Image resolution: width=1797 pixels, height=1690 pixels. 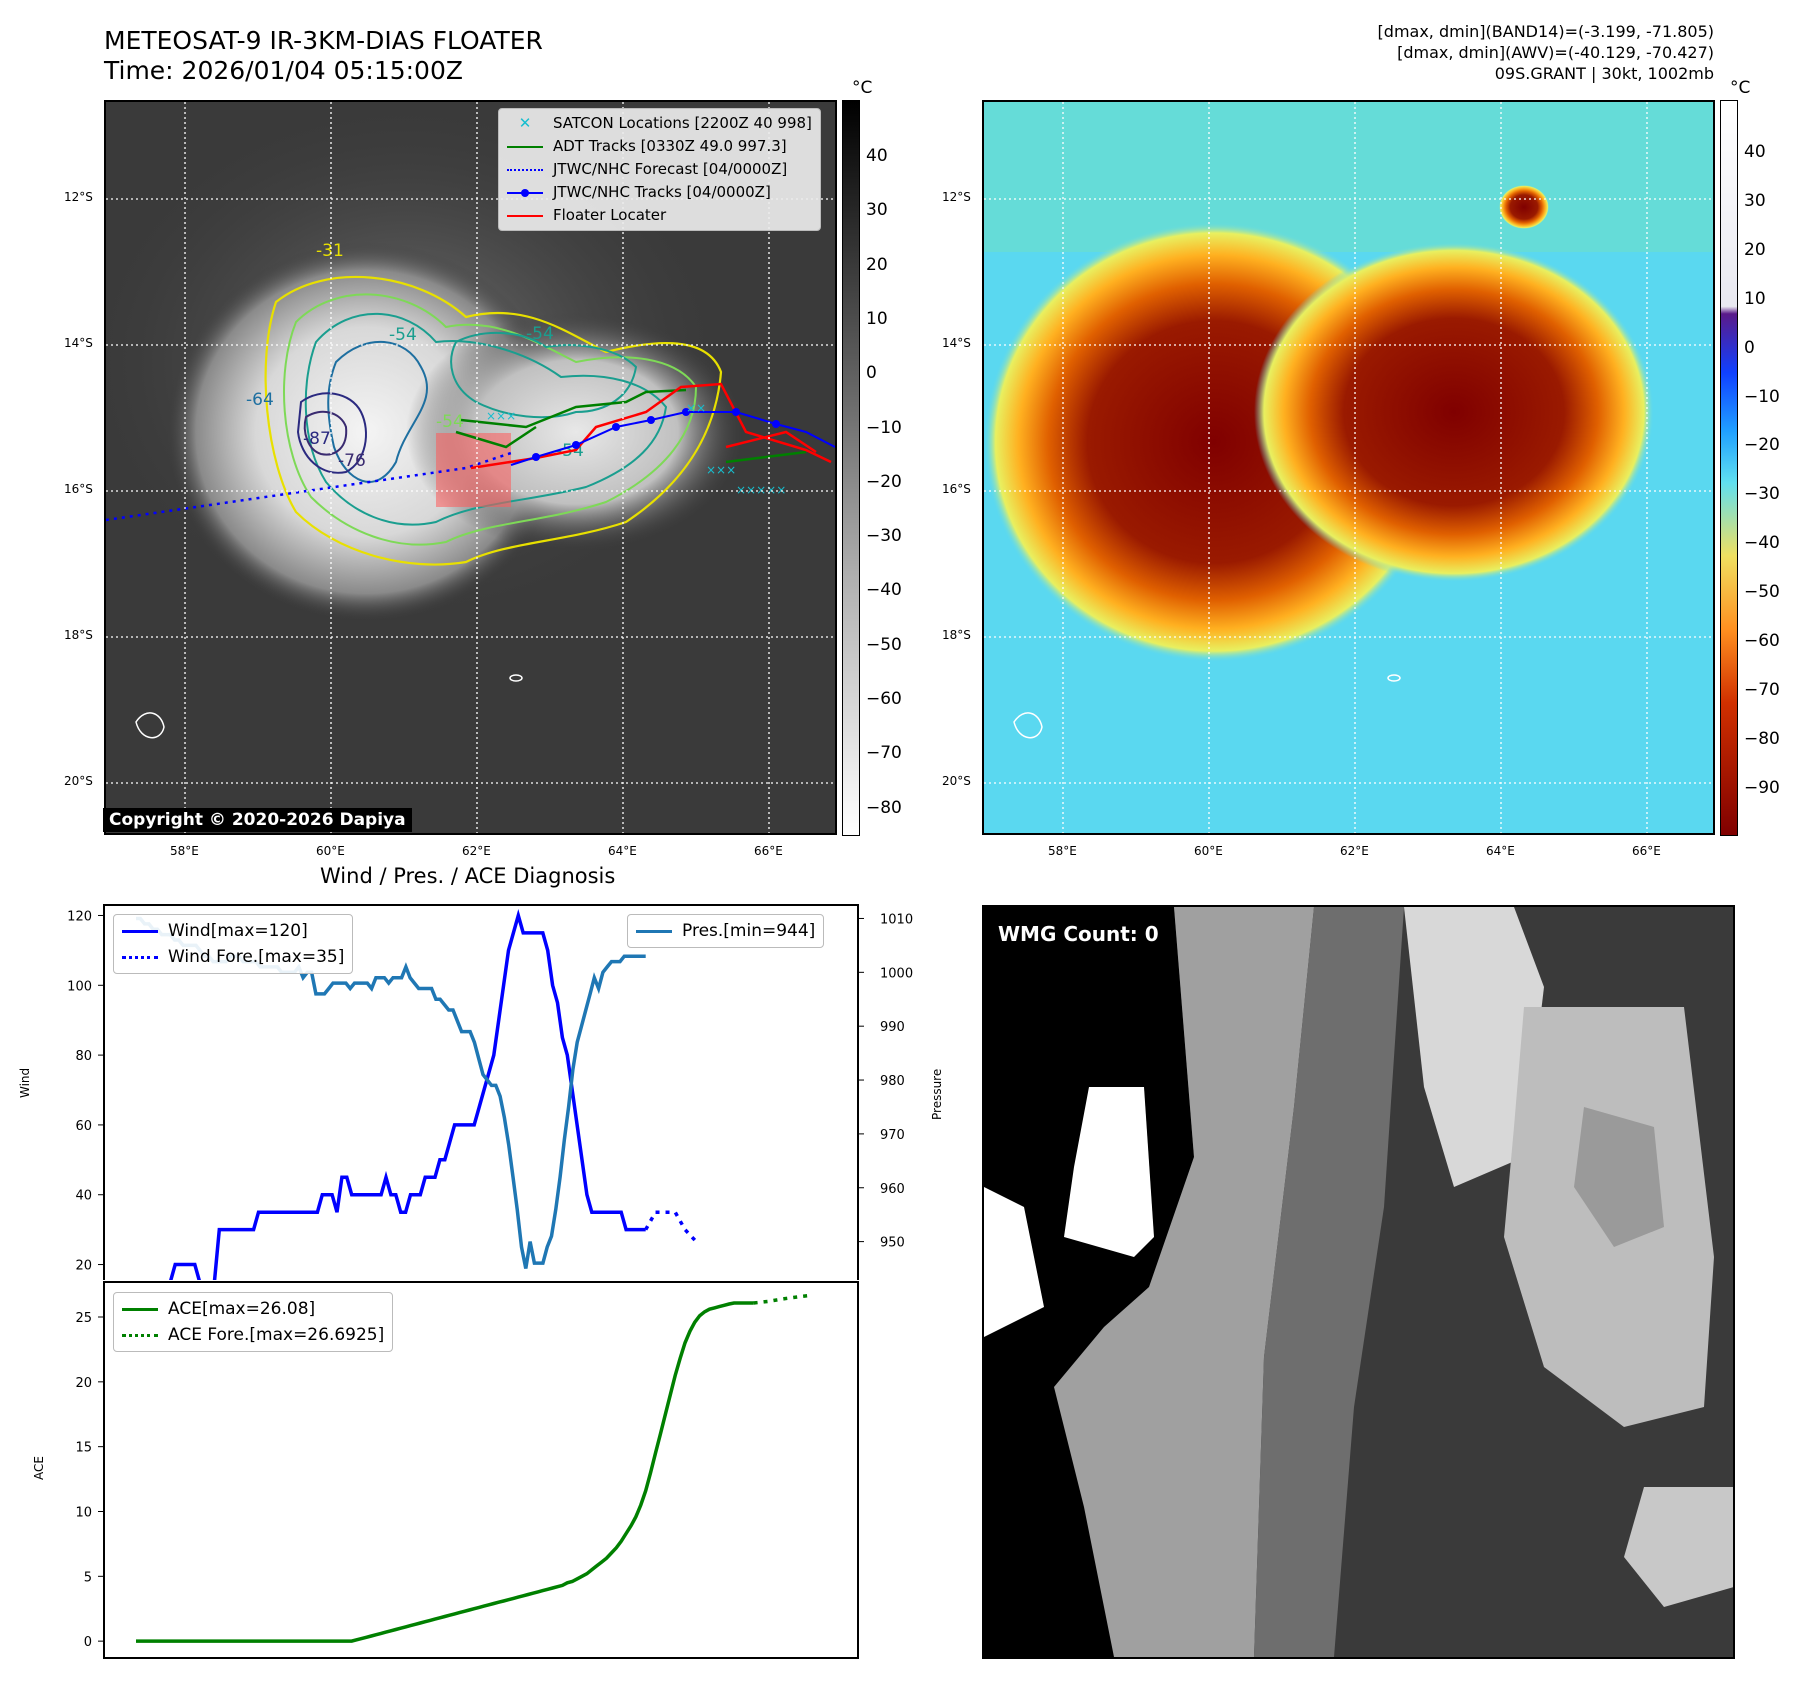 I want to click on pressure-tick-label: 950, so click(x=892, y=1243).